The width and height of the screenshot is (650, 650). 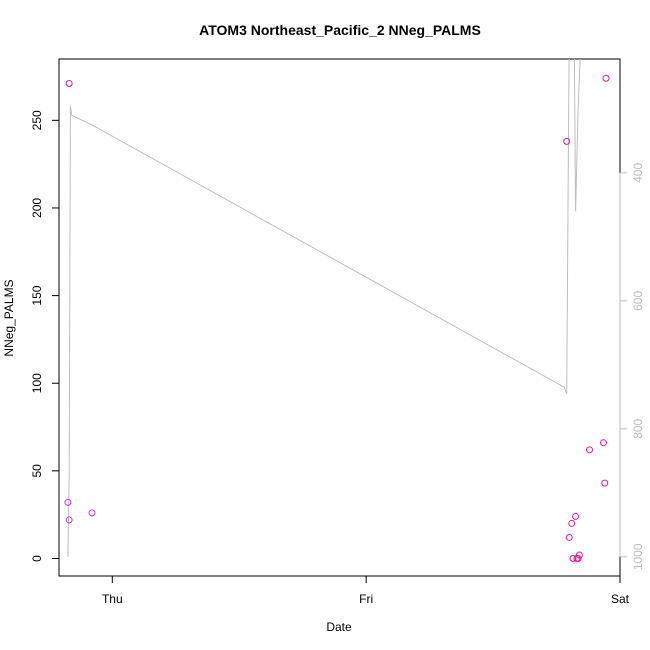 What do you see at coordinates (638, 429) in the screenshot?
I see `y-right-tick-label: 800` at bounding box center [638, 429].